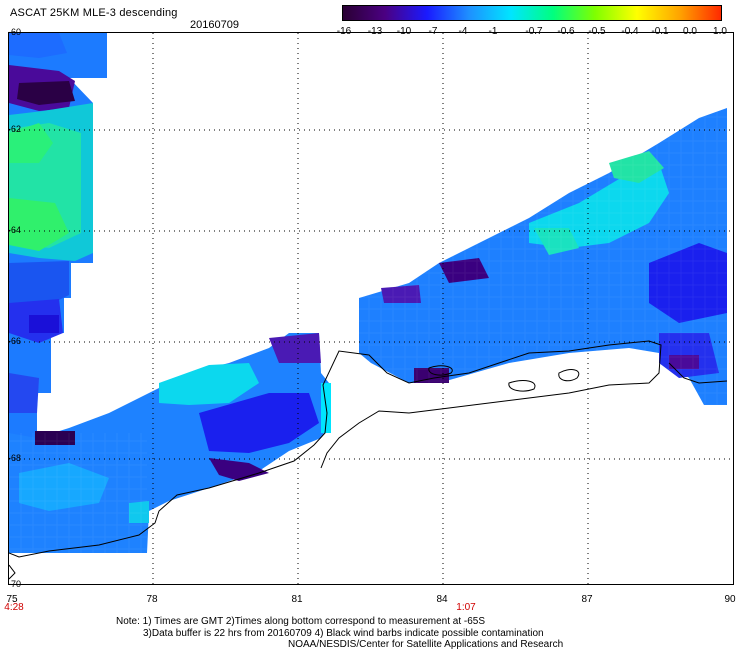 Image resolution: width=740 pixels, height=650 pixels. Describe the element at coordinates (597, 31) in the screenshot. I see `colorbar-label: -0.5` at that location.